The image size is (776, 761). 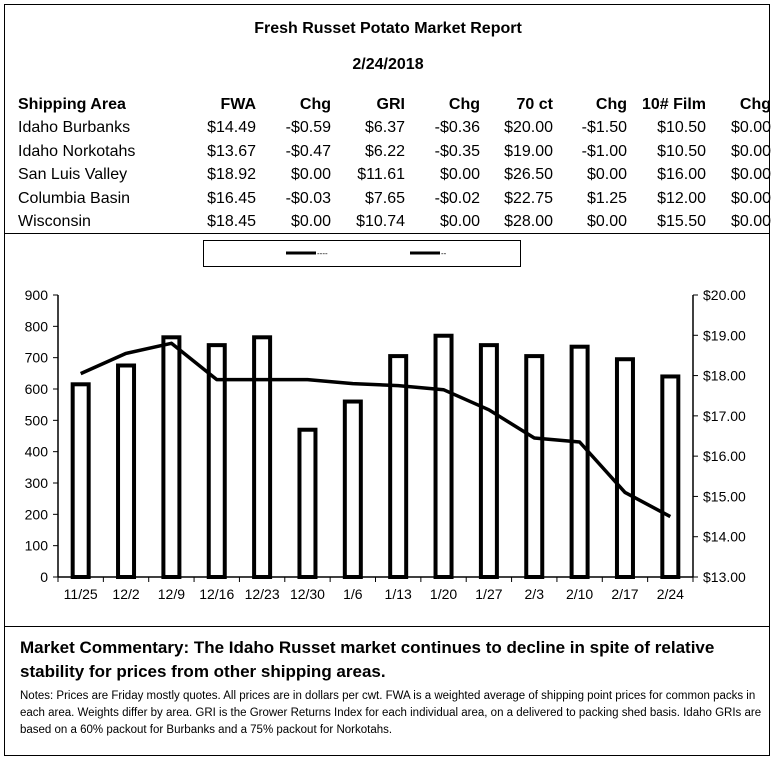 What do you see at coordinates (681, 198) in the screenshot?
I see `table-cell: $12.00` at bounding box center [681, 198].